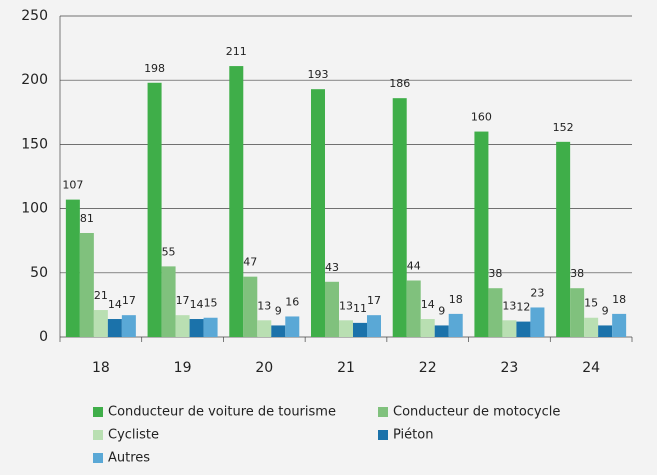  I want to click on legend-label: Conducteur de voiture de tourisme, so click(222, 412).